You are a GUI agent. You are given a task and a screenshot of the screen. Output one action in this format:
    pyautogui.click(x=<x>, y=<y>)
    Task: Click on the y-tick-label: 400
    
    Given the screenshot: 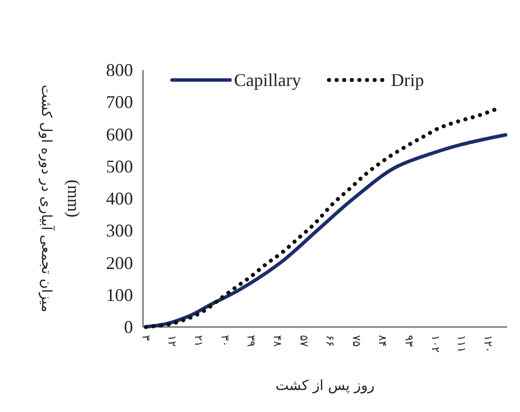 What is the action you would take?
    pyautogui.click(x=119, y=198)
    